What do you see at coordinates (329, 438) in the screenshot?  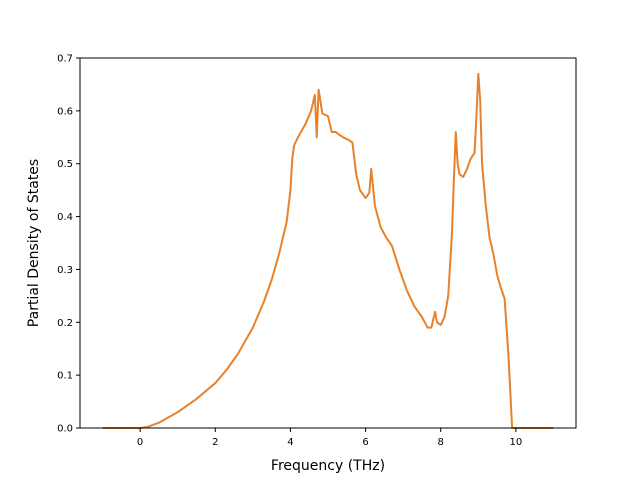 I see `x-axis-ticks: 0 2 4 6 8 10` at bounding box center [329, 438].